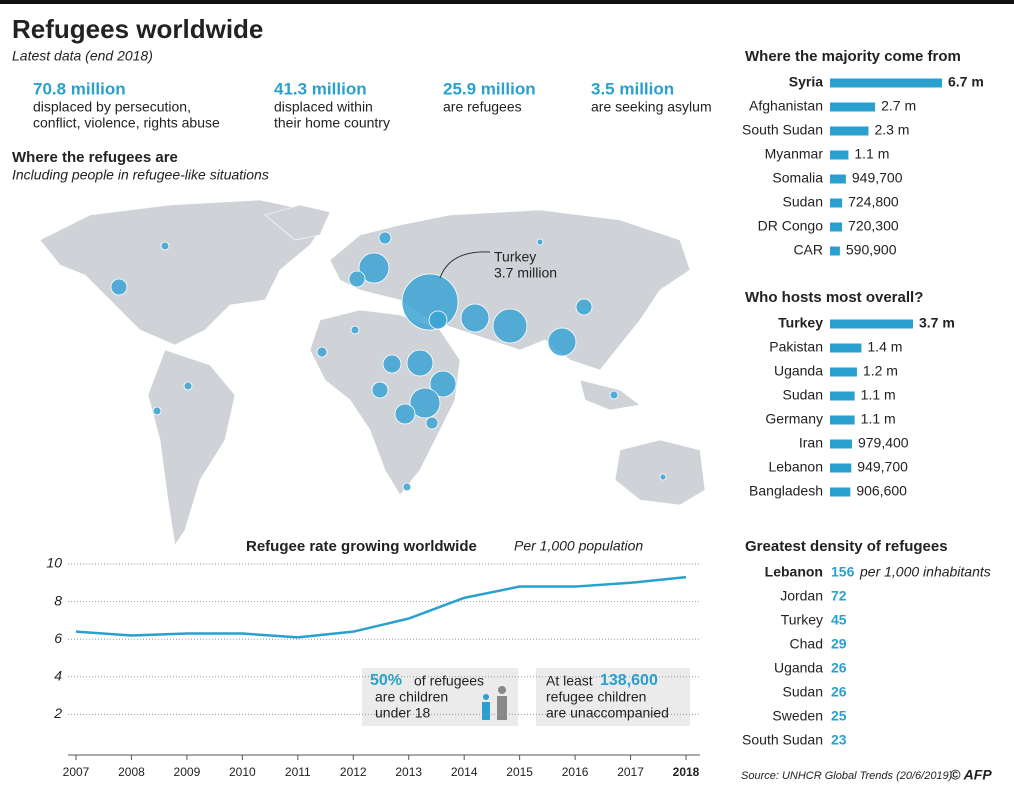  I want to click on callout-box, so click(440, 697).